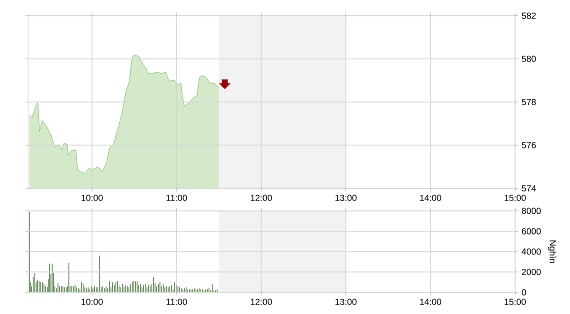  Describe the element at coordinates (529, 59) in the screenshot. I see `y-tick-label: 580` at that location.